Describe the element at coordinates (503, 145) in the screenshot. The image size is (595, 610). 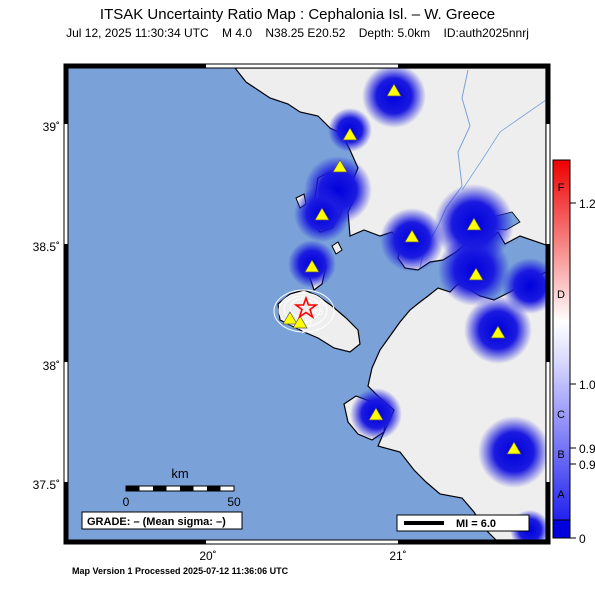
I see `river` at that location.